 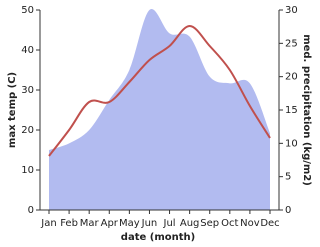 What do you see at coordinates (229, 223) in the screenshot?
I see `x-tick-label: Oct` at bounding box center [229, 223].